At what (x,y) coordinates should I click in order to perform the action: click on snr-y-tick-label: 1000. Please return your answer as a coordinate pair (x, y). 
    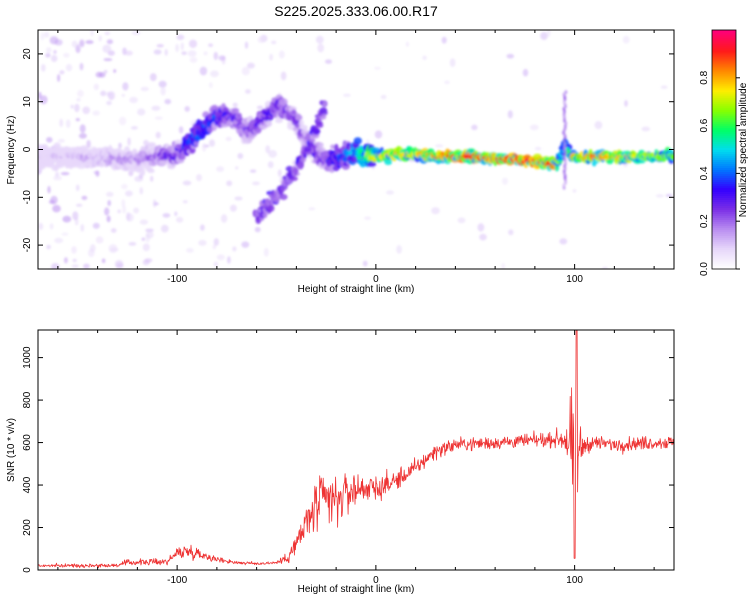
    Looking at the image, I should click on (27, 357).